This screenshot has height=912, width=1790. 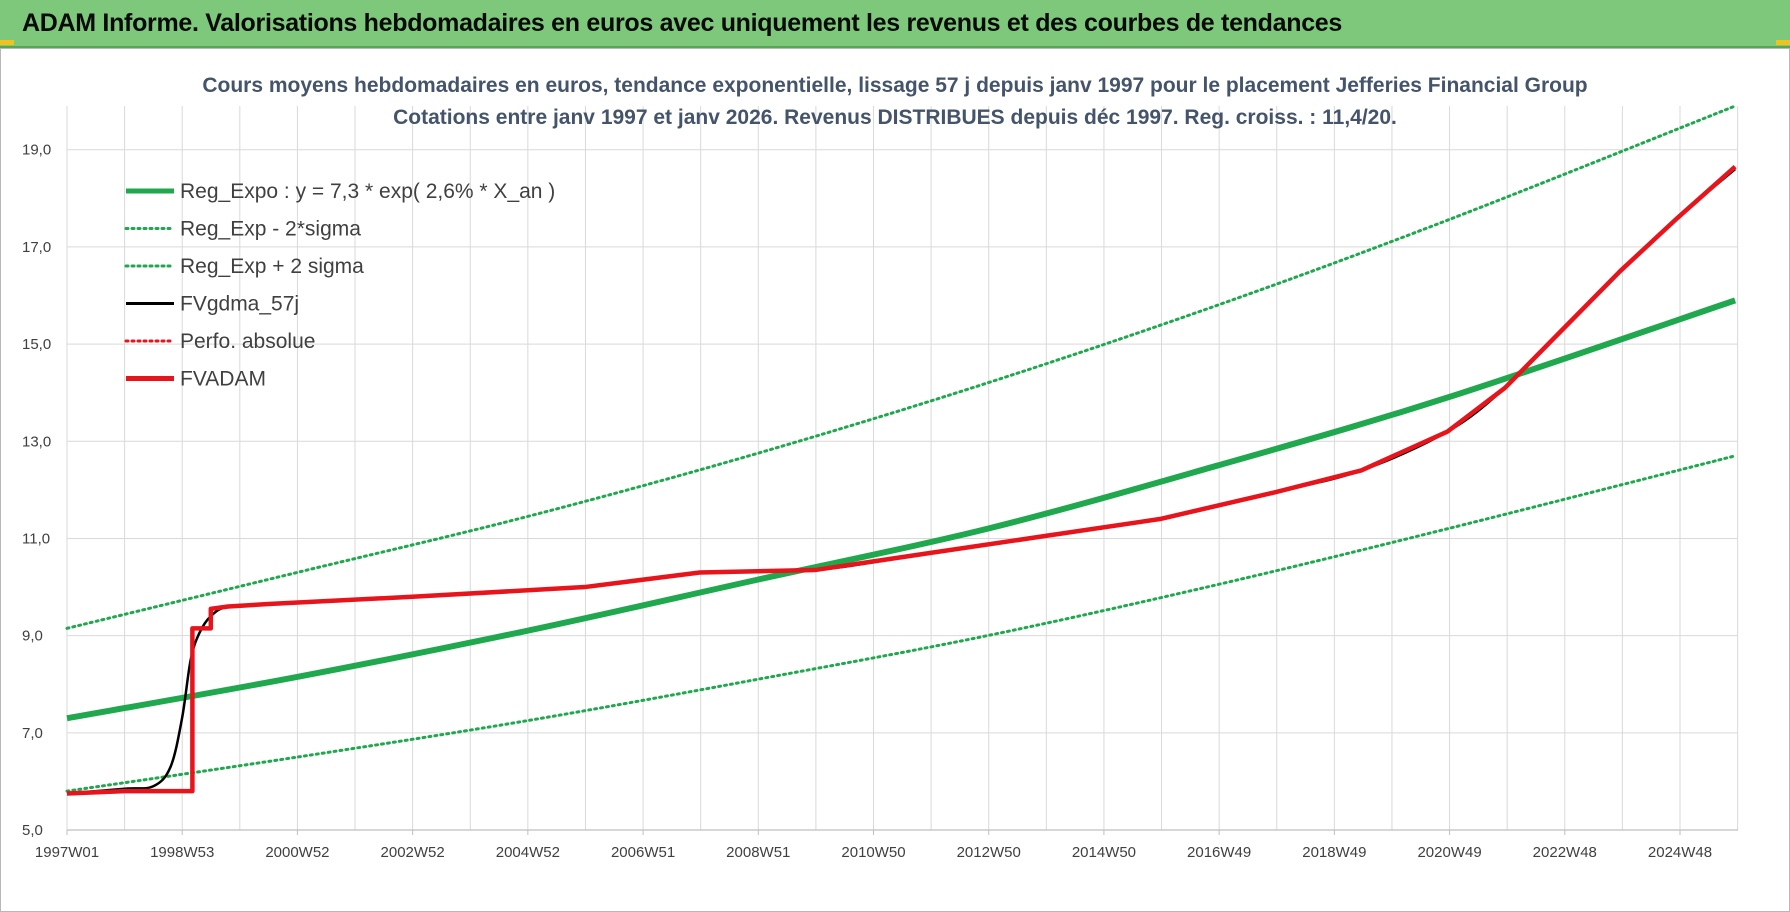 I want to click on y-tick-label: 15,0, so click(x=36, y=344).